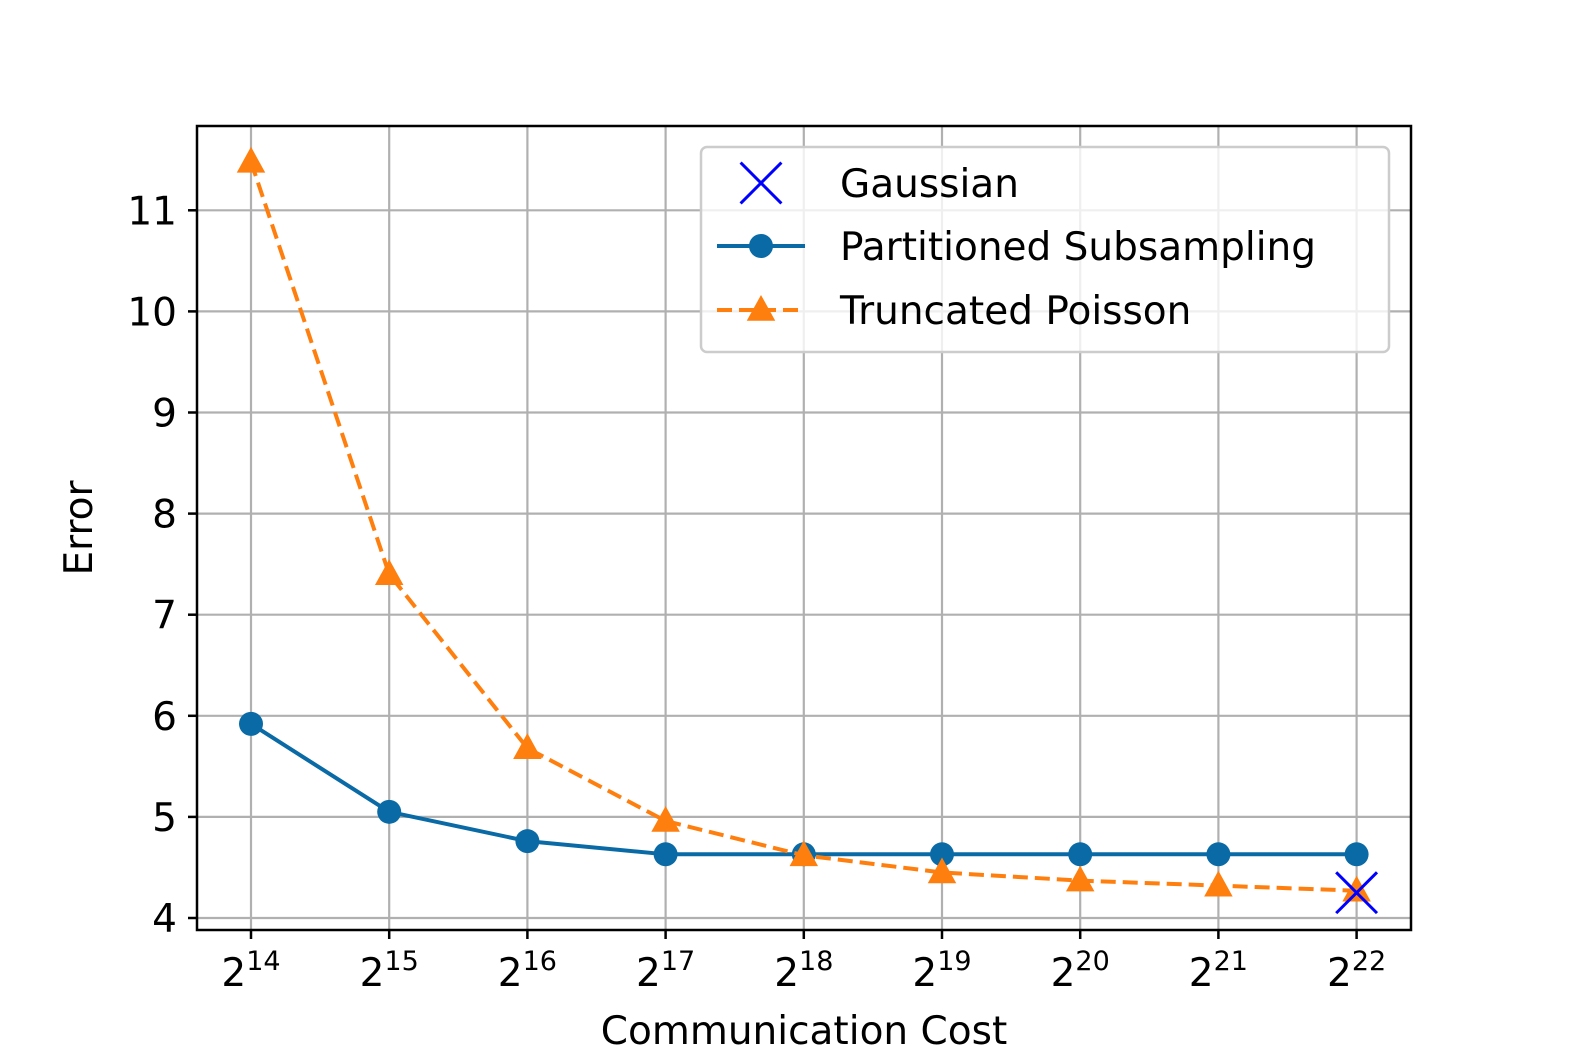  I want to click on legend-entry-truncated-poisson: Truncated Poisson, so click(954, 311).